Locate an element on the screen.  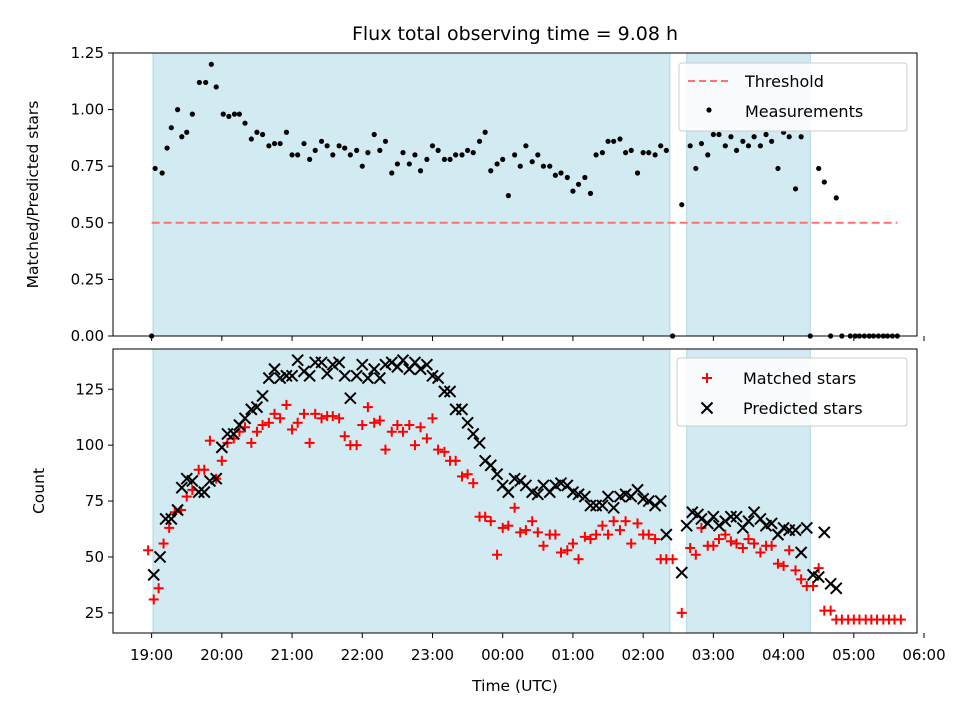
legend-predicted-label: Predicted stars is located at coordinates (803, 408).